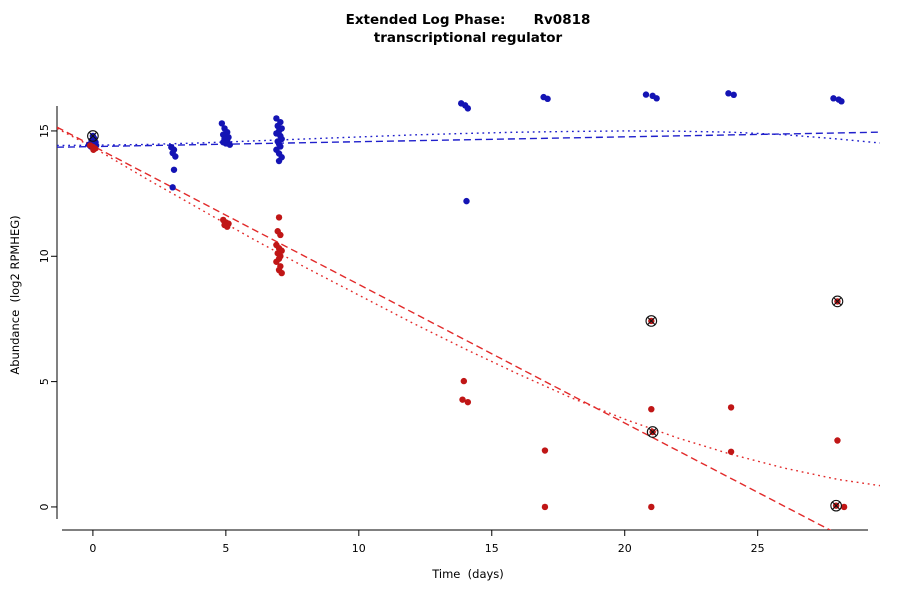 The image size is (900, 600). What do you see at coordinates (468, 574) in the screenshot?
I see `x-axis-label: Time (days)` at bounding box center [468, 574].